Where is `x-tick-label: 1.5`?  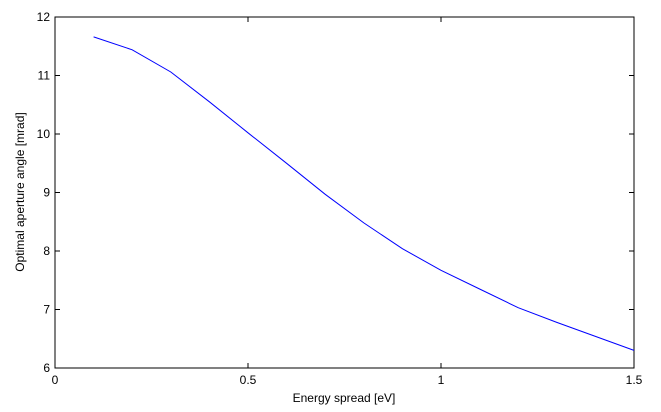 x-tick-label: 1.5 is located at coordinates (634, 380).